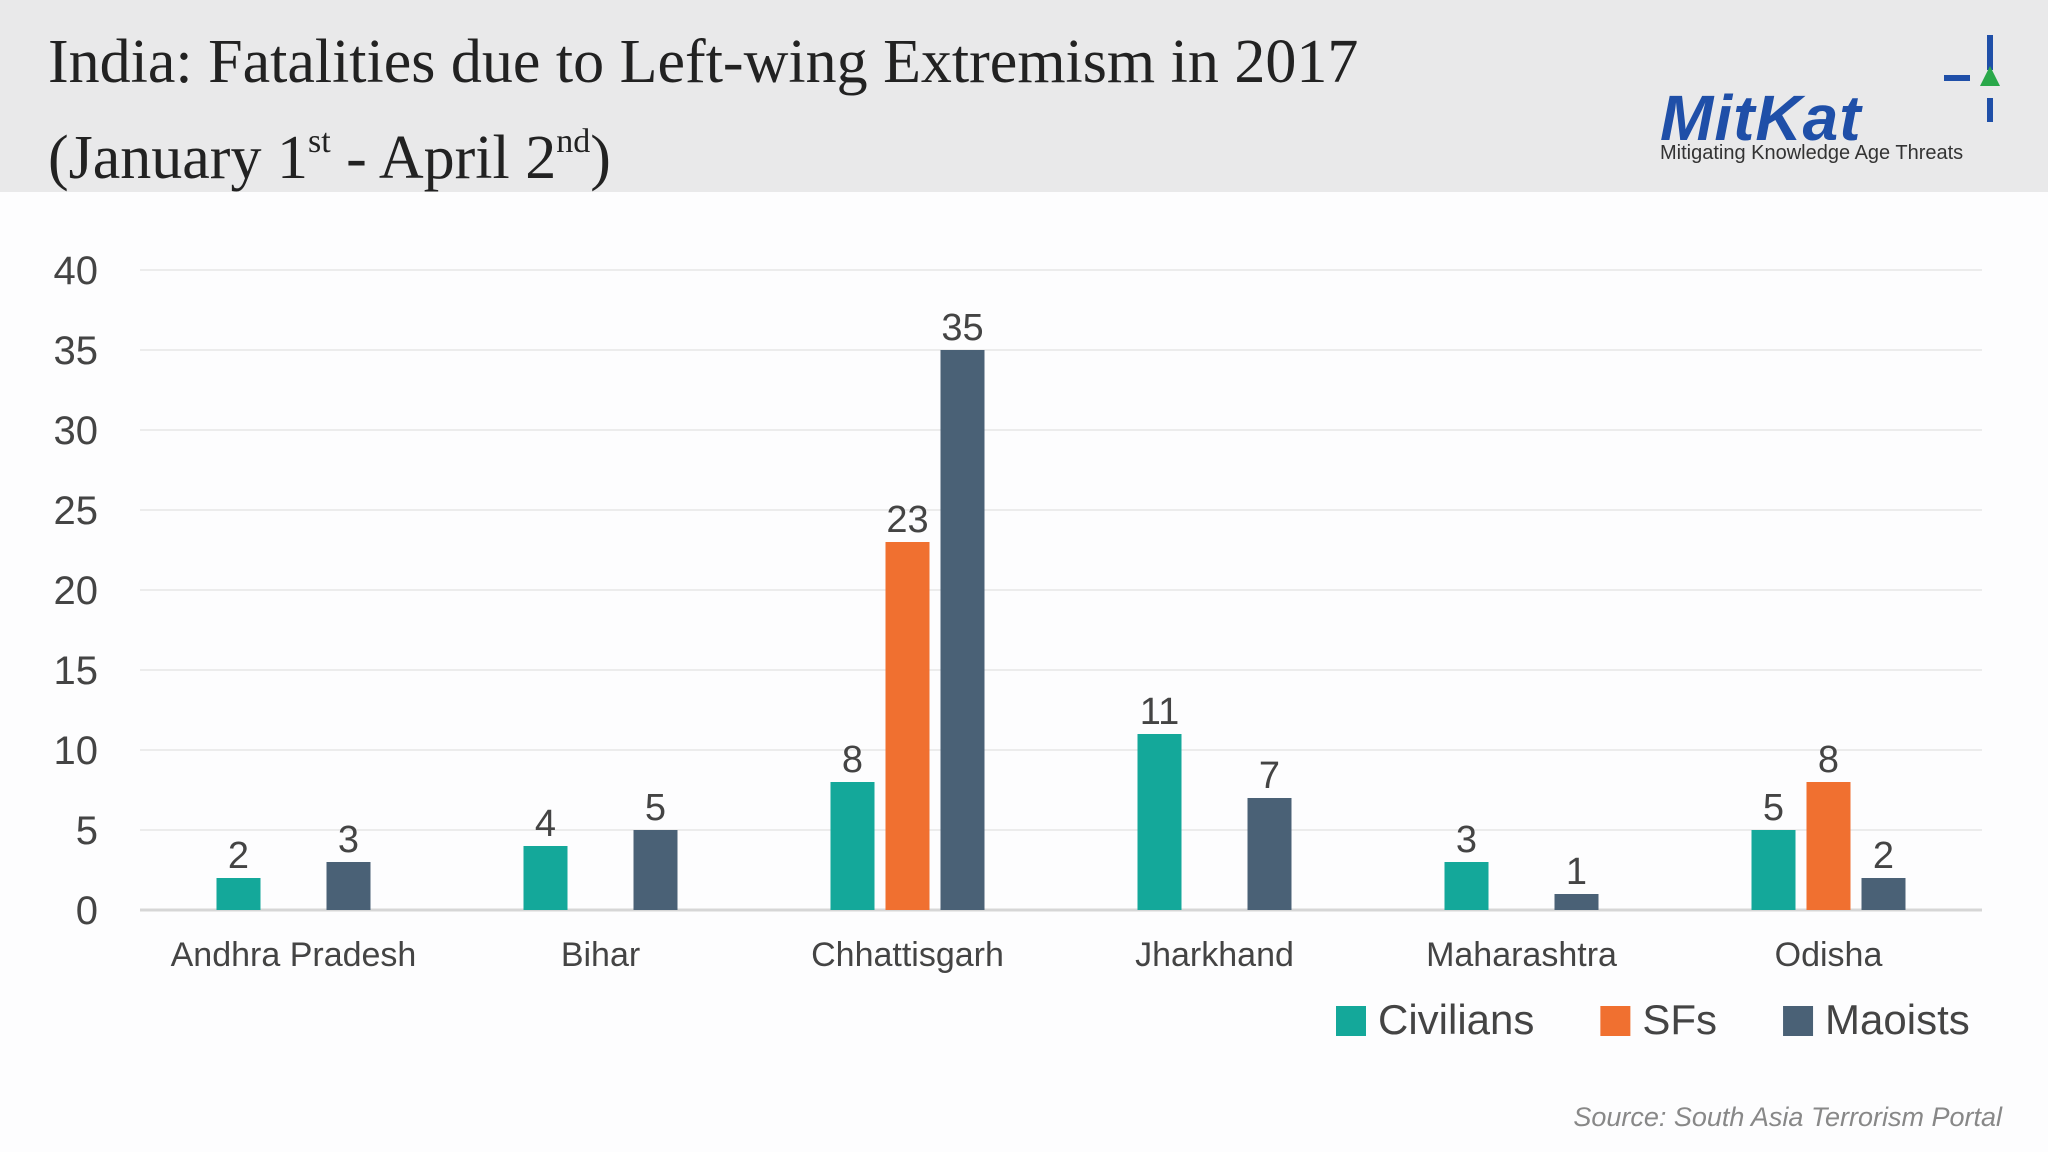 The height and width of the screenshot is (1152, 2048). What do you see at coordinates (76, 351) in the screenshot?
I see `y-tick-label: 35` at bounding box center [76, 351].